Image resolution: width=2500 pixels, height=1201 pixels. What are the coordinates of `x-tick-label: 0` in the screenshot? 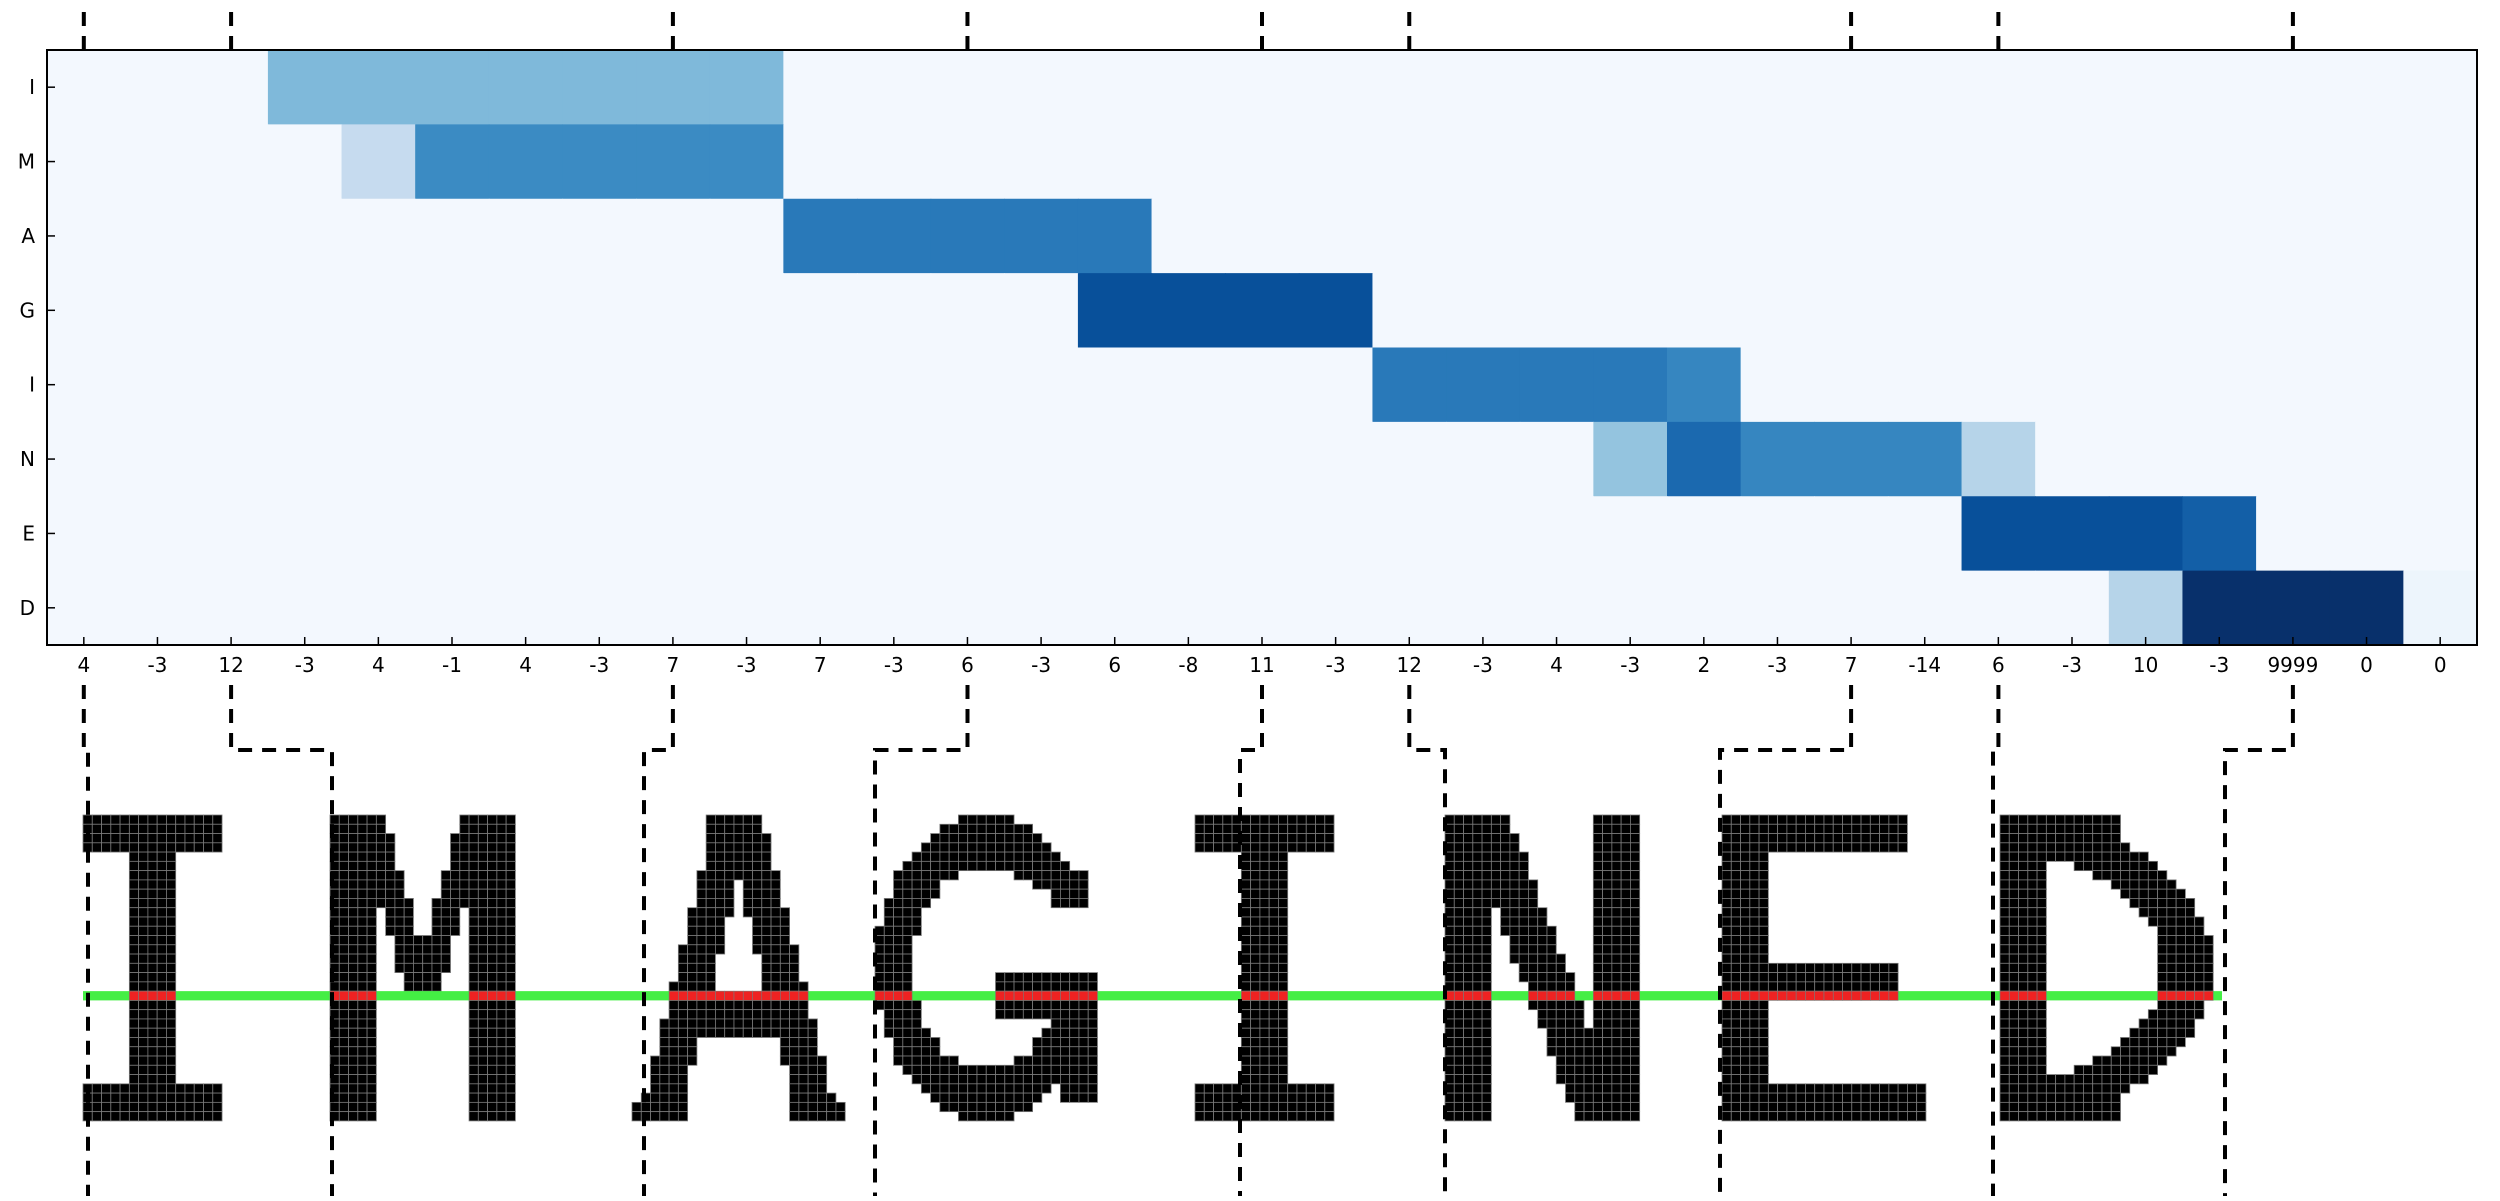 It's located at (2440, 665).